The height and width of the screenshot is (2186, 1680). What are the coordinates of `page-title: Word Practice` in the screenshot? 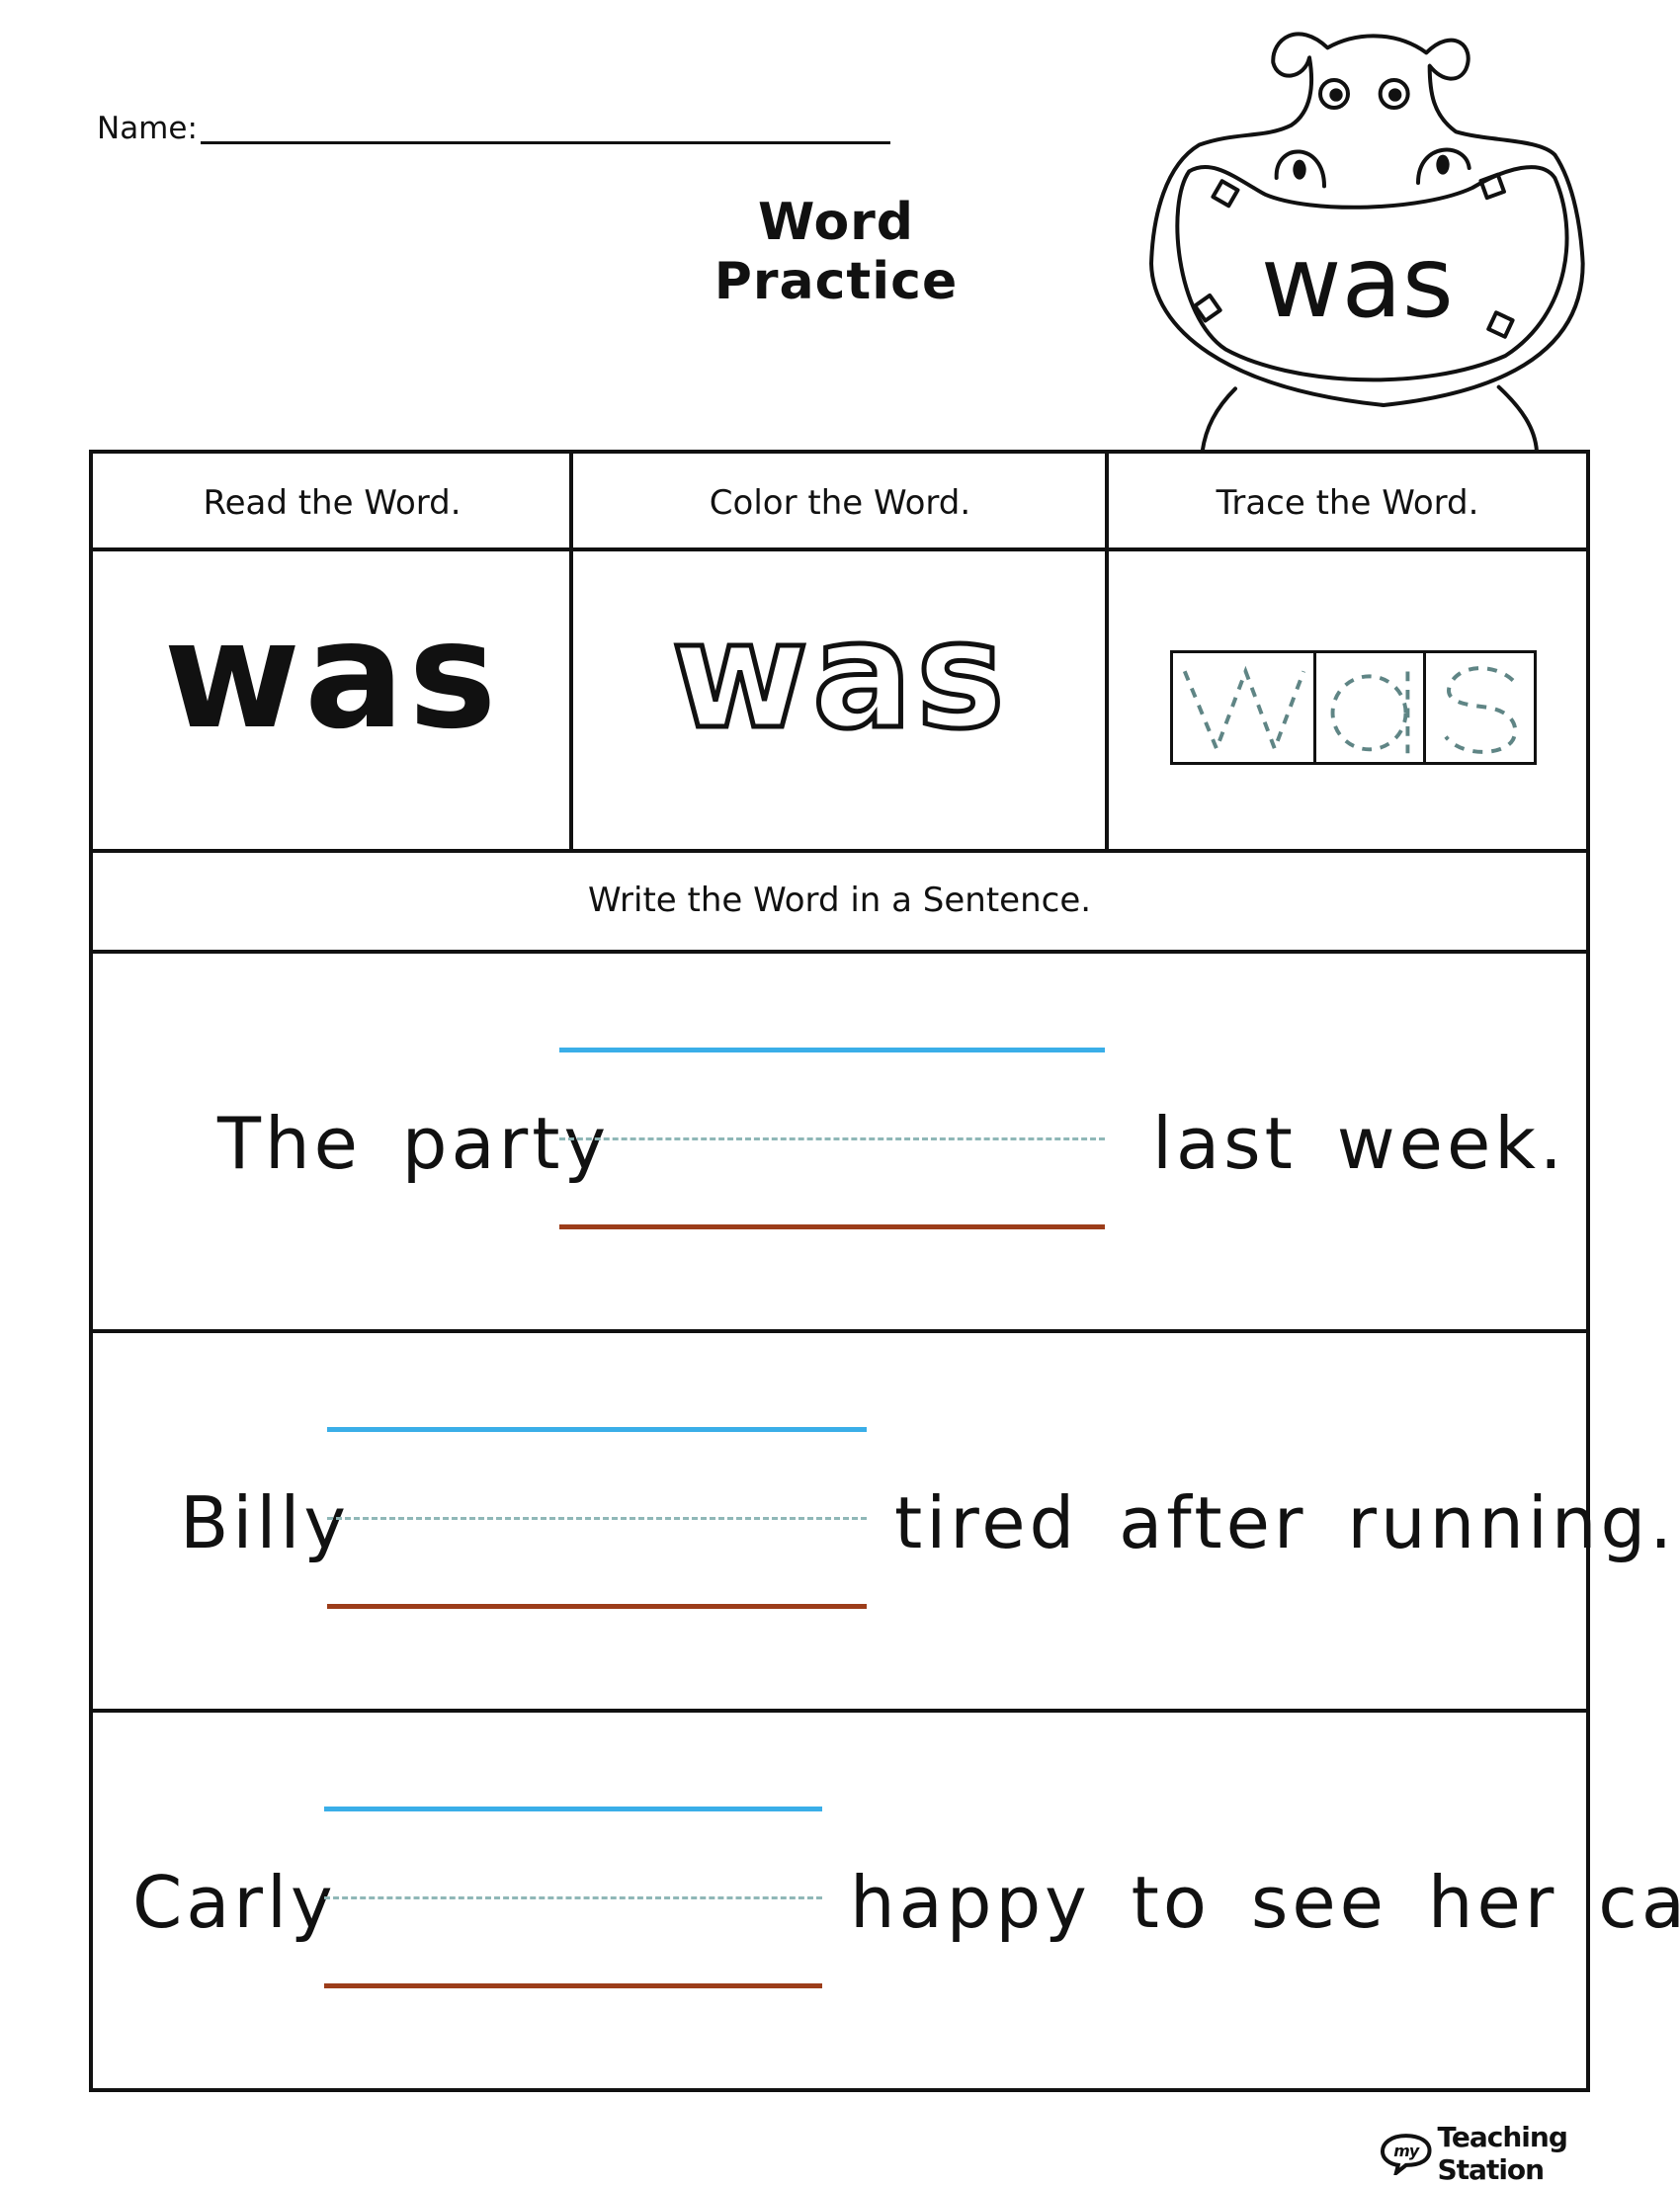 It's located at (836, 252).